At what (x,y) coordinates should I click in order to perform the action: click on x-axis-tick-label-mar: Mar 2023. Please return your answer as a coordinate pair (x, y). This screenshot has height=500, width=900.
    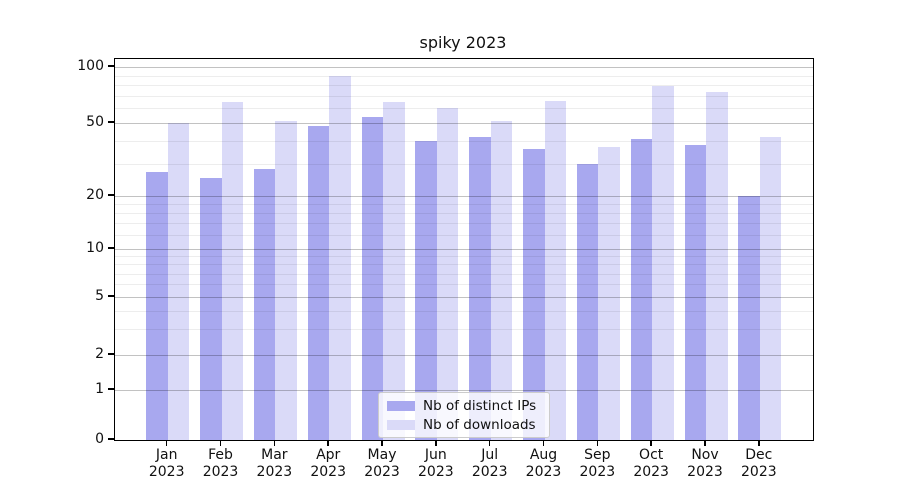
    Looking at the image, I should click on (274, 463).